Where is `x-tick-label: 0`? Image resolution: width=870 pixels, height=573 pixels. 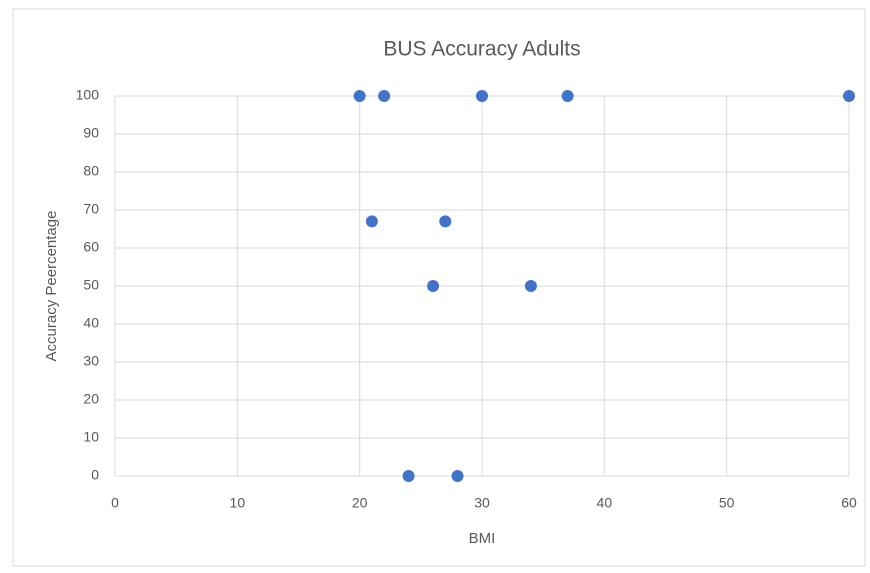 x-tick-label: 0 is located at coordinates (115, 503).